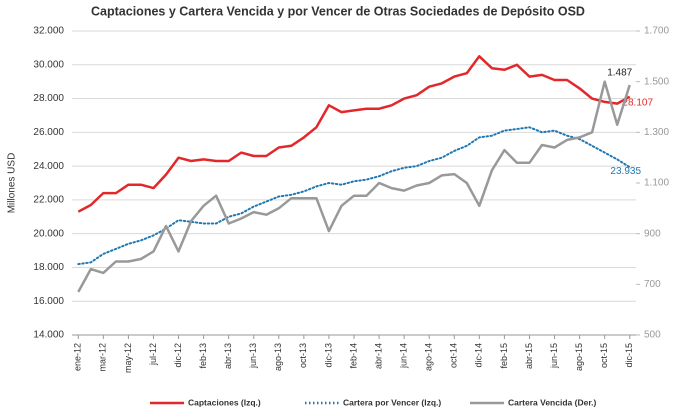 The width and height of the screenshot is (676, 419). Describe the element at coordinates (579, 357) in the screenshot. I see `x-tick-label: ago-15` at that location.